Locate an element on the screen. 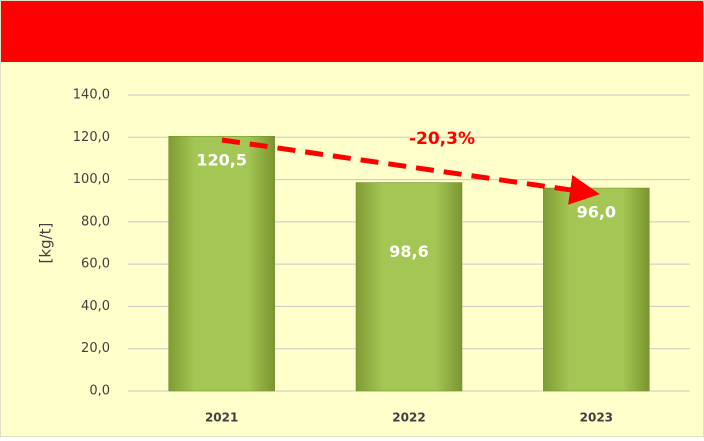 This screenshot has width=704, height=441. x-tick-label: 2021 is located at coordinates (221, 418).